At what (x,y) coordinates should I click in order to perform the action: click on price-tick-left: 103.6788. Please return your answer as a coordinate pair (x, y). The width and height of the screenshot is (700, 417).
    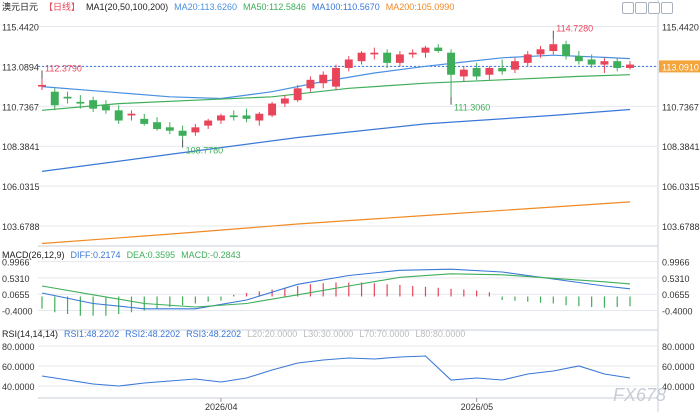
    Looking at the image, I should click on (21, 227).